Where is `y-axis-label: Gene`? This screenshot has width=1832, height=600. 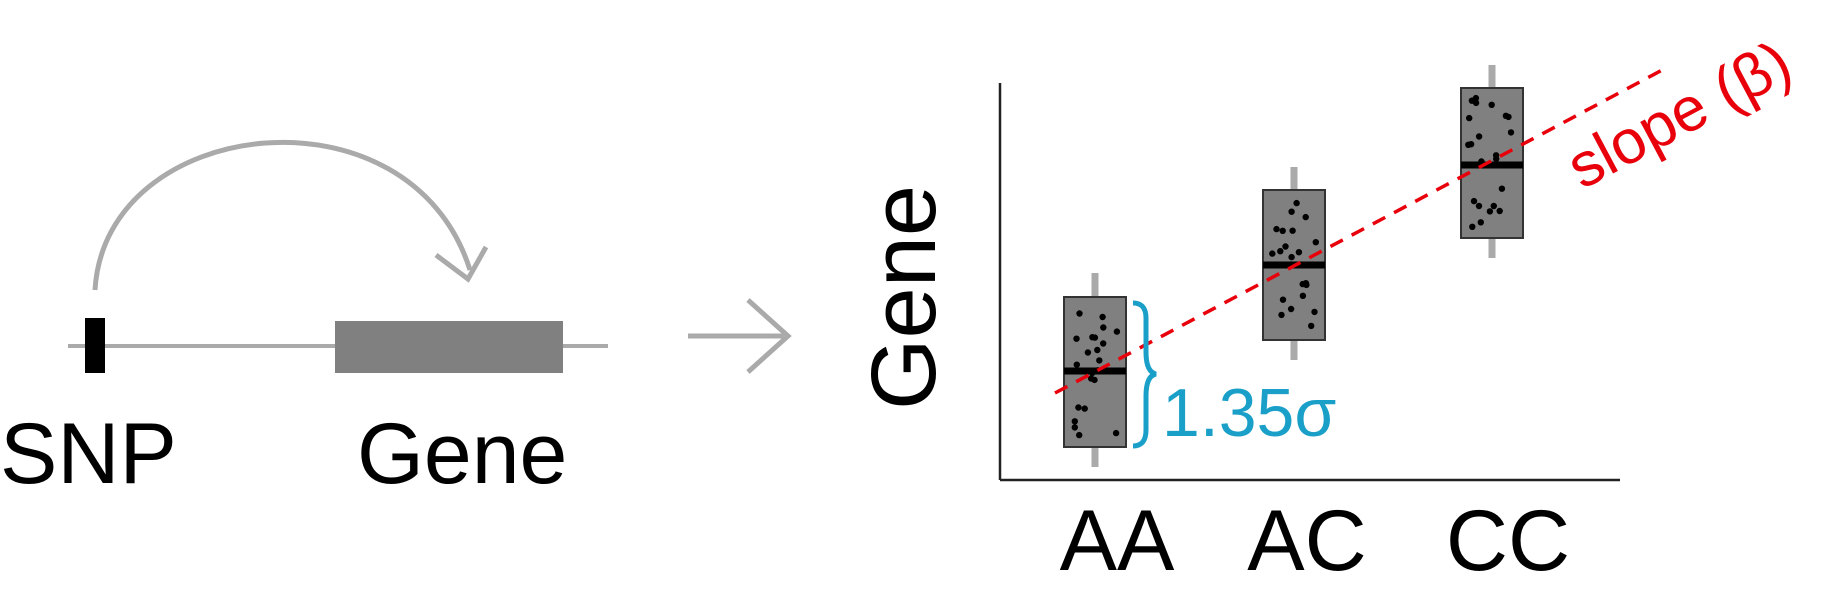
y-axis-label: Gene is located at coordinates (904, 297).